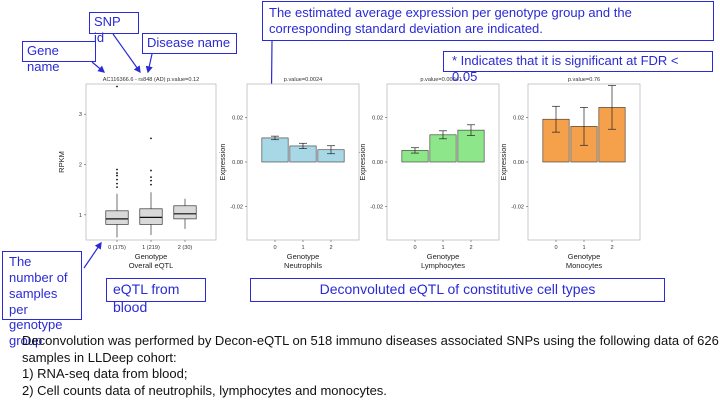  Describe the element at coordinates (151, 248) in the screenshot. I see `x-tick-label: 1 (219)` at that location.